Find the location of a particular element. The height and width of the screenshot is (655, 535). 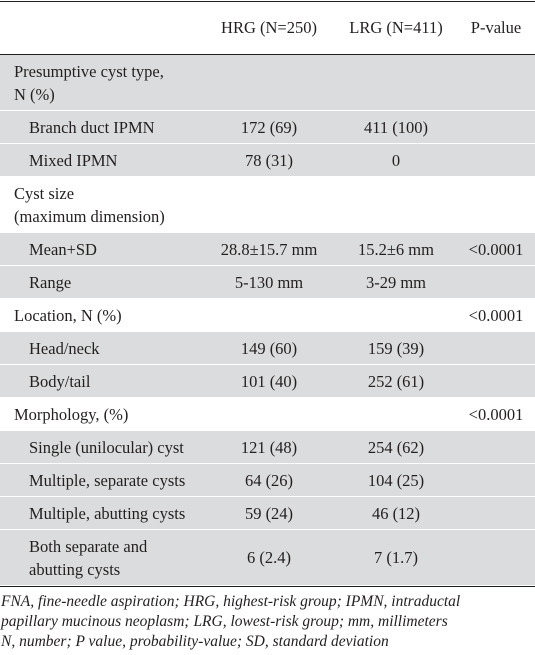

header-lrg: LRG (N=411) is located at coordinates (396, 27).